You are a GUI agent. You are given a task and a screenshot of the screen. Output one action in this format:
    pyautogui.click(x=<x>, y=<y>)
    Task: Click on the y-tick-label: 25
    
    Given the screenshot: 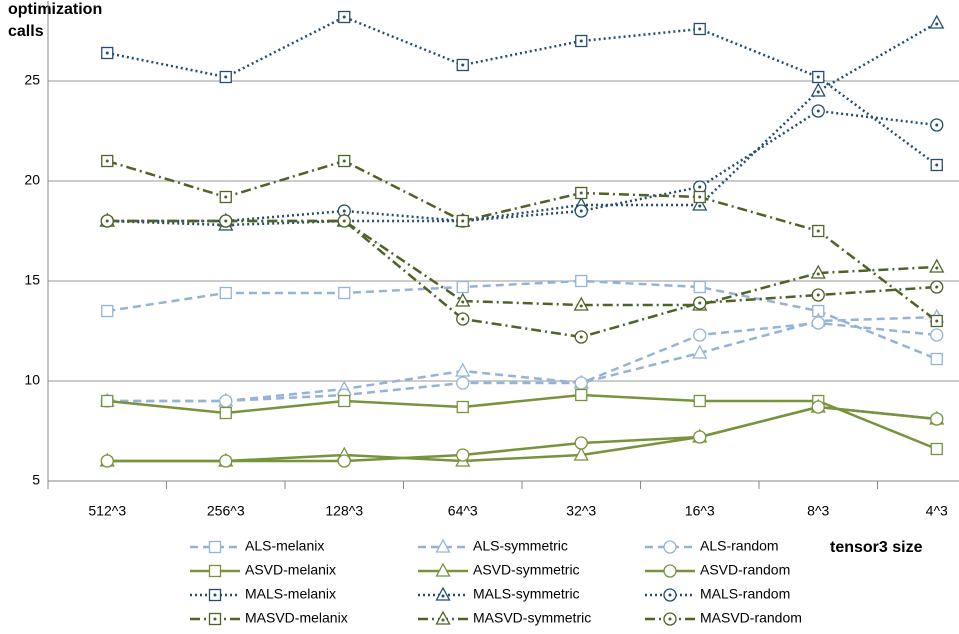 What is the action you would take?
    pyautogui.click(x=32, y=80)
    